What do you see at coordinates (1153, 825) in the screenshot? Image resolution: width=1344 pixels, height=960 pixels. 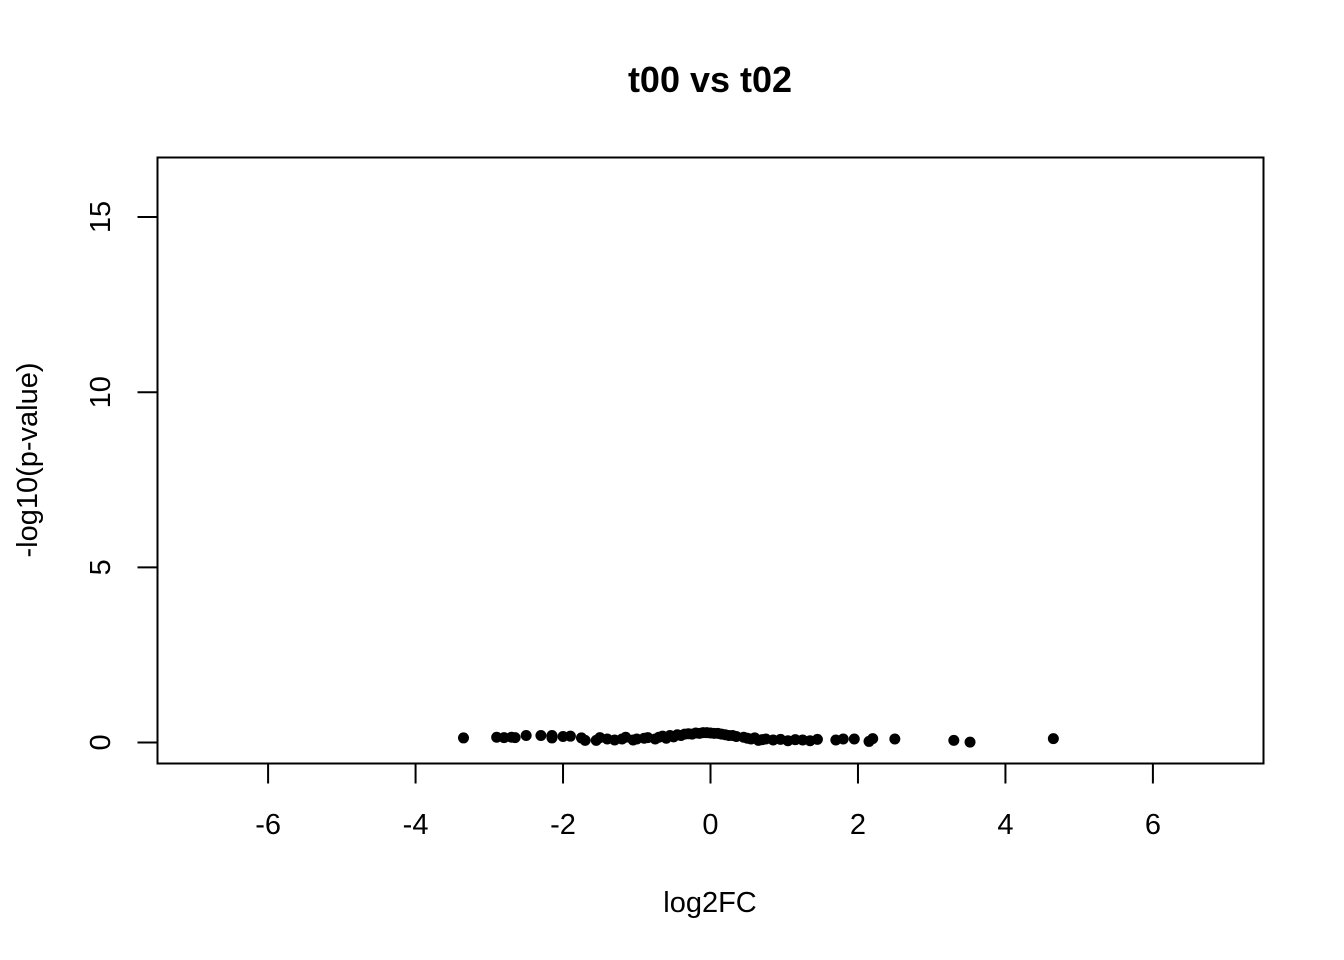 I see `x-tick-label: 6` at bounding box center [1153, 825].